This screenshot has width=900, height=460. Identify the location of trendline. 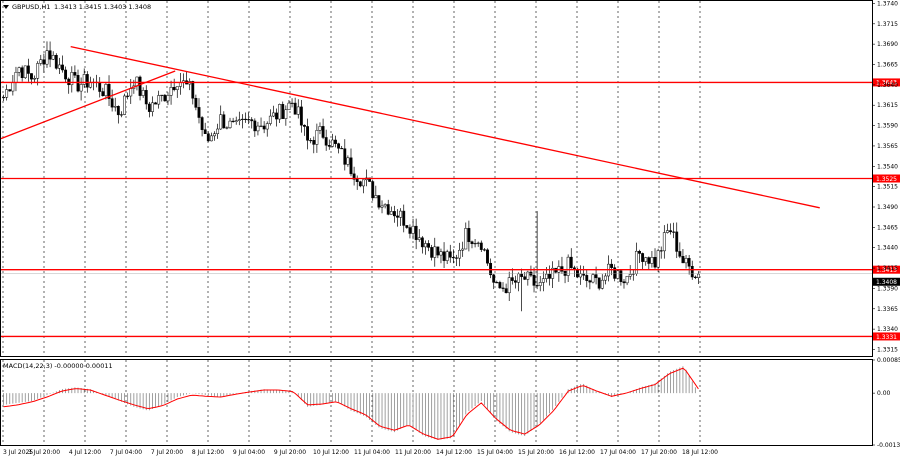
(88, 105).